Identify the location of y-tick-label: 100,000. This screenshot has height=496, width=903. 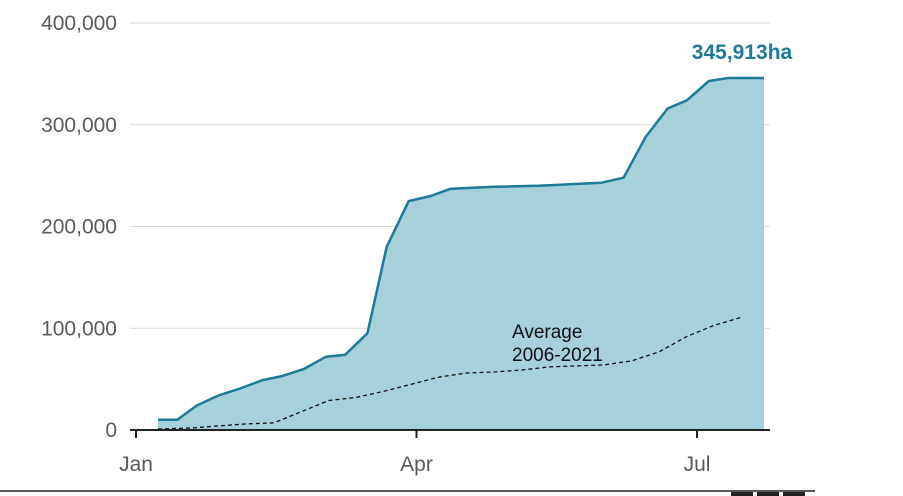
(79, 328).